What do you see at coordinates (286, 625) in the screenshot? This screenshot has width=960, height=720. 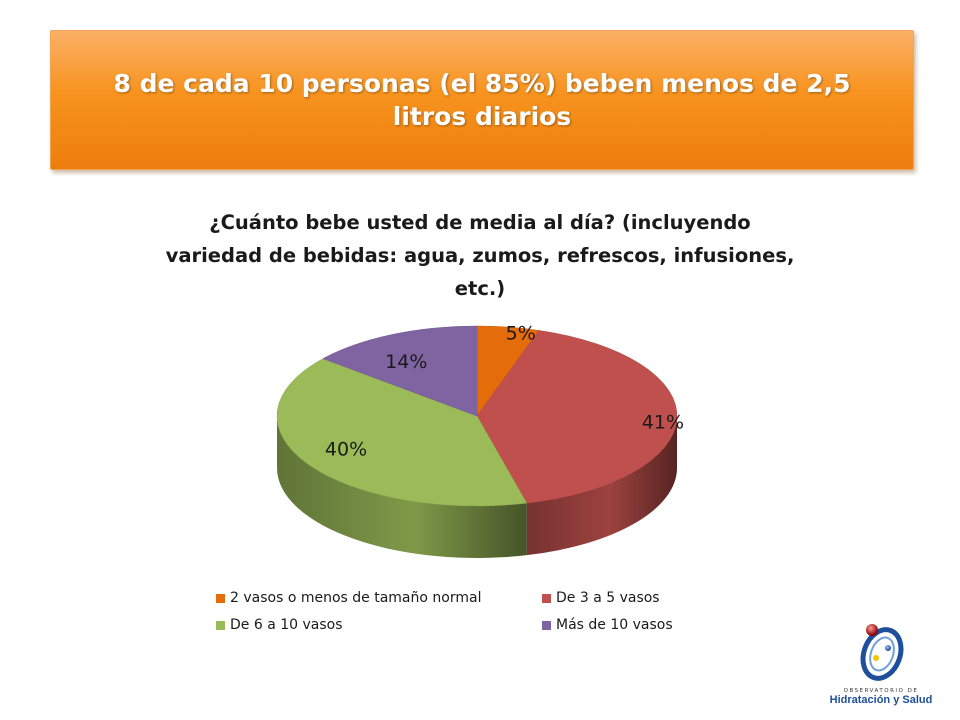 I see `legend-label-3: De 6 a 10 vasos` at bounding box center [286, 625].